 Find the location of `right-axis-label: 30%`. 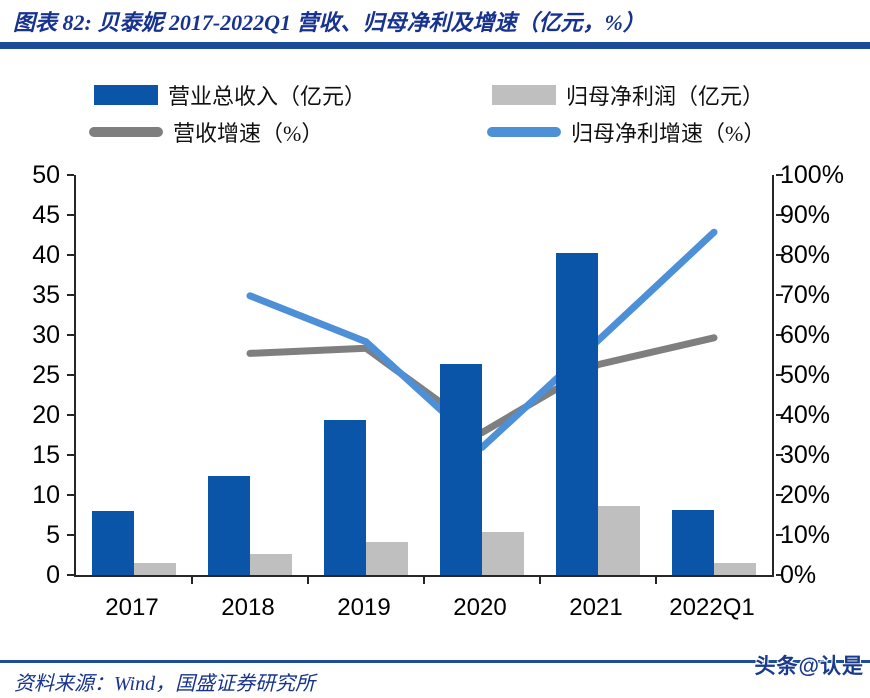

right-axis-label: 30% is located at coordinates (805, 455).